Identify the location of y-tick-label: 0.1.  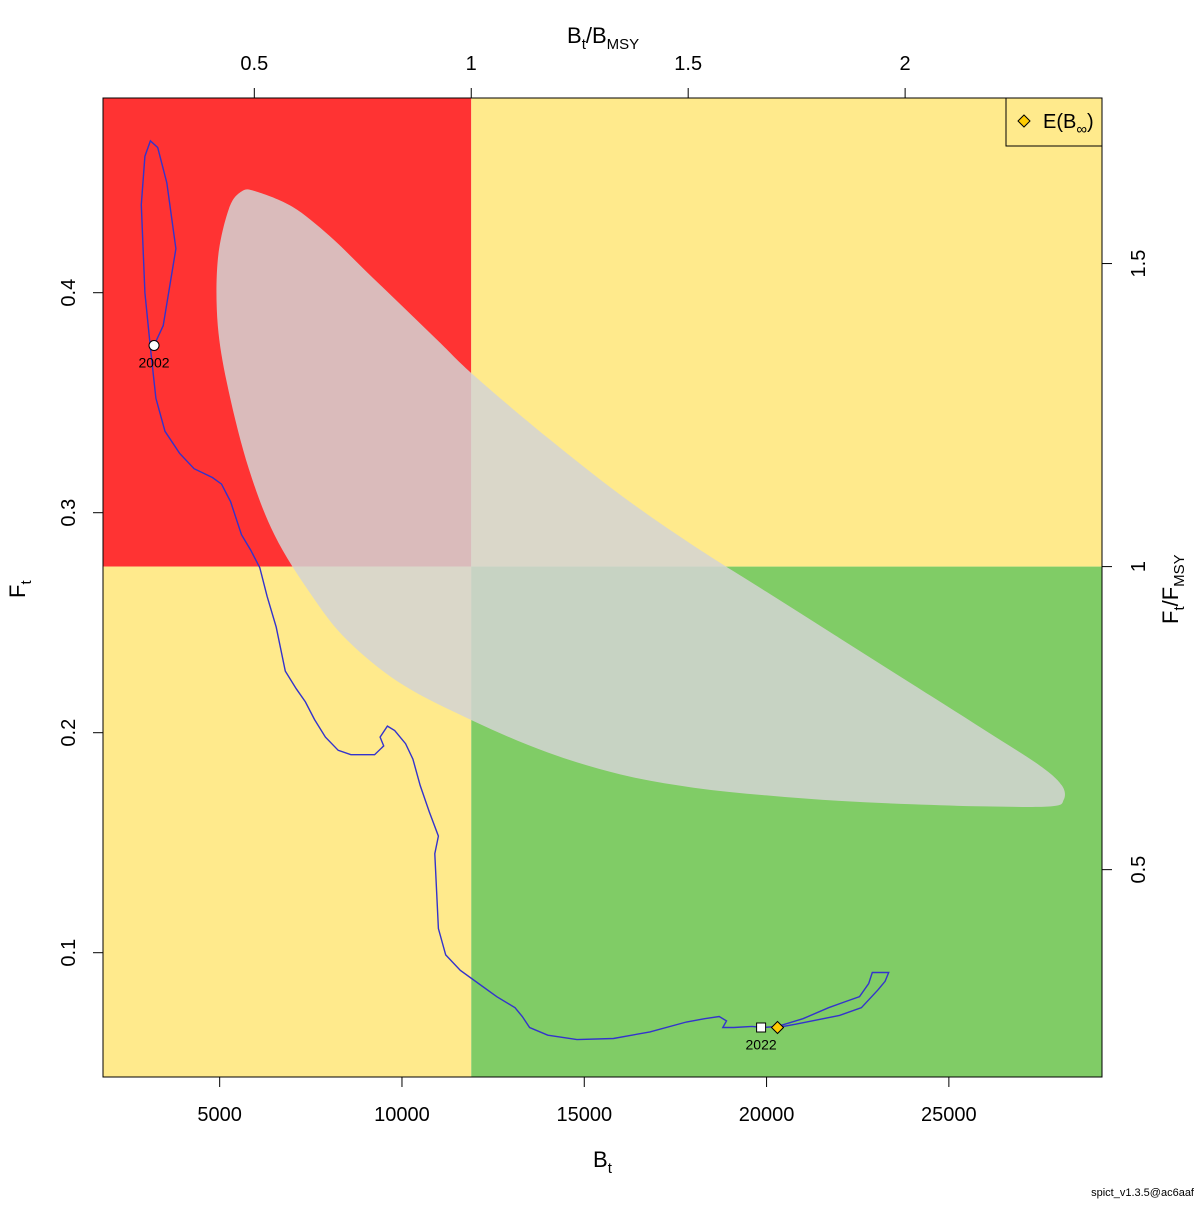
(69, 953).